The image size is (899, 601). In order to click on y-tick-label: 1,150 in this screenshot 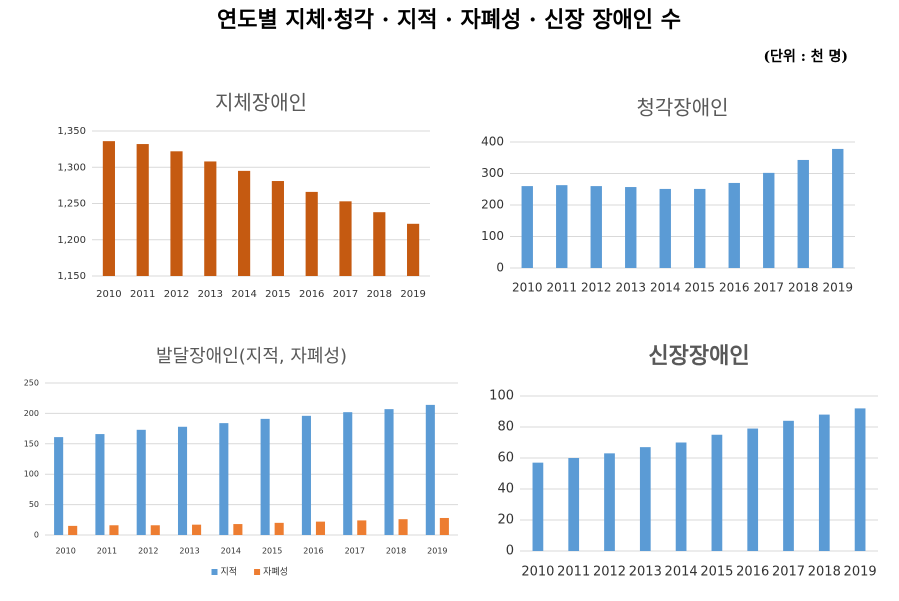, I will do `click(71, 276)`.